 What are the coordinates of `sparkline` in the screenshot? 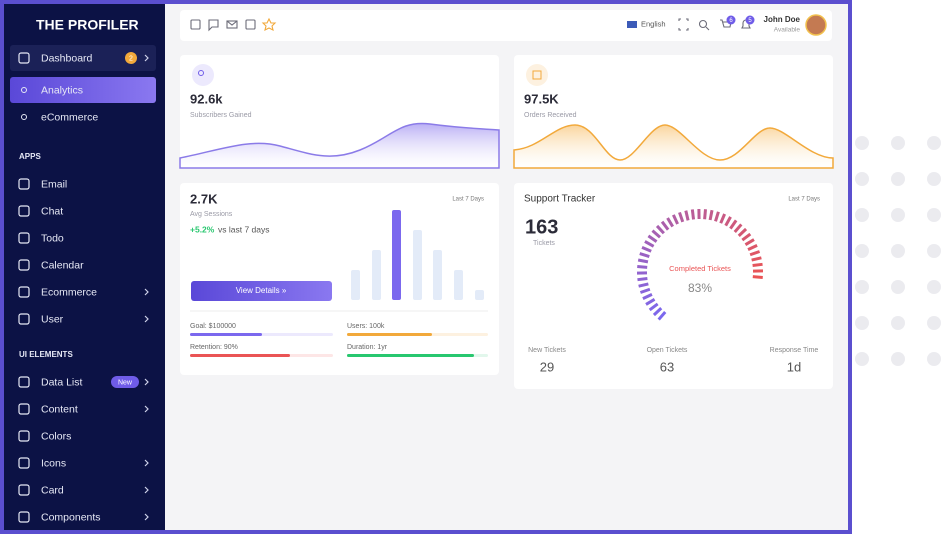 It's located at (673, 146).